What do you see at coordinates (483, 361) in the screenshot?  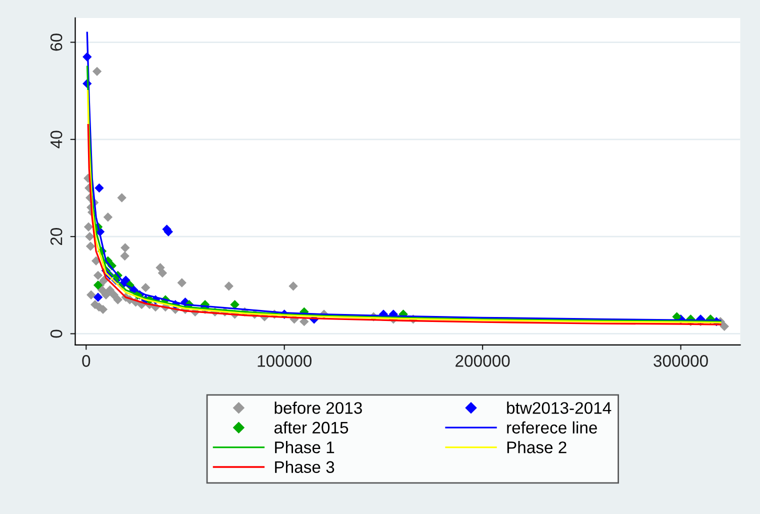 I see `x-tick-label: 200000` at bounding box center [483, 361].